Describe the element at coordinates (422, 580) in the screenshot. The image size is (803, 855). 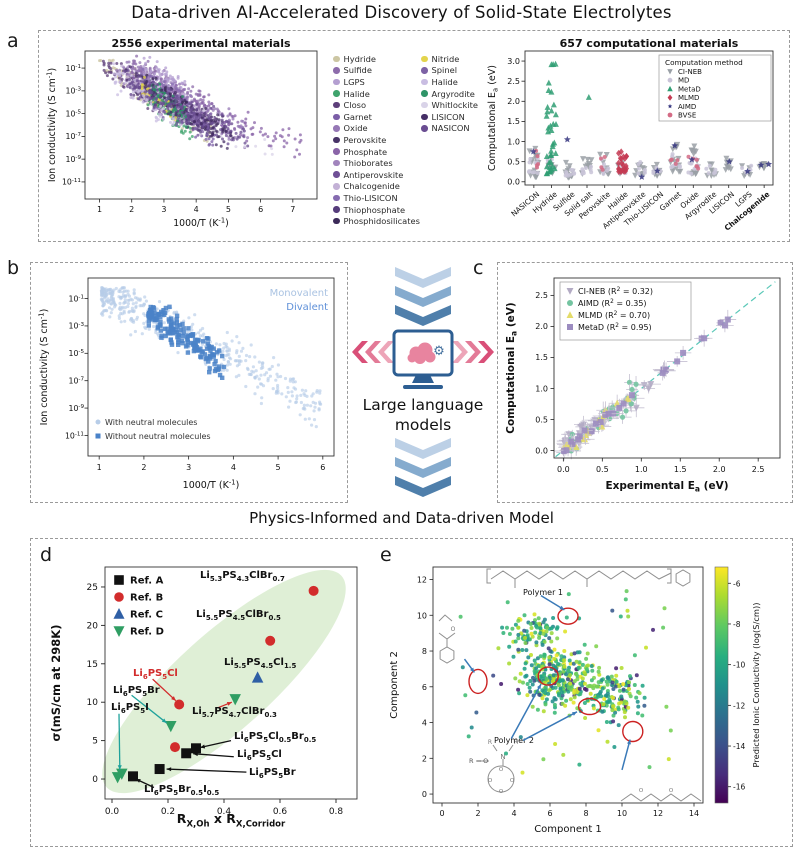
I see `svg-text: 12` at that location.